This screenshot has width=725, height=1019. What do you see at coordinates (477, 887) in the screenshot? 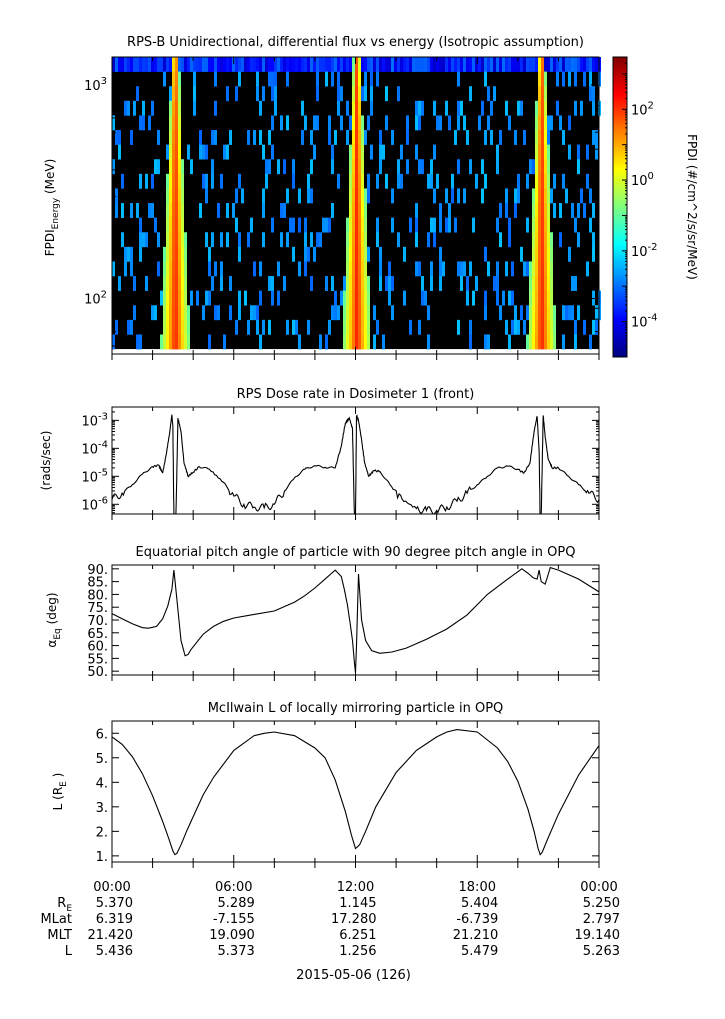
I see `time-tick-label: 18:00` at bounding box center [477, 887].